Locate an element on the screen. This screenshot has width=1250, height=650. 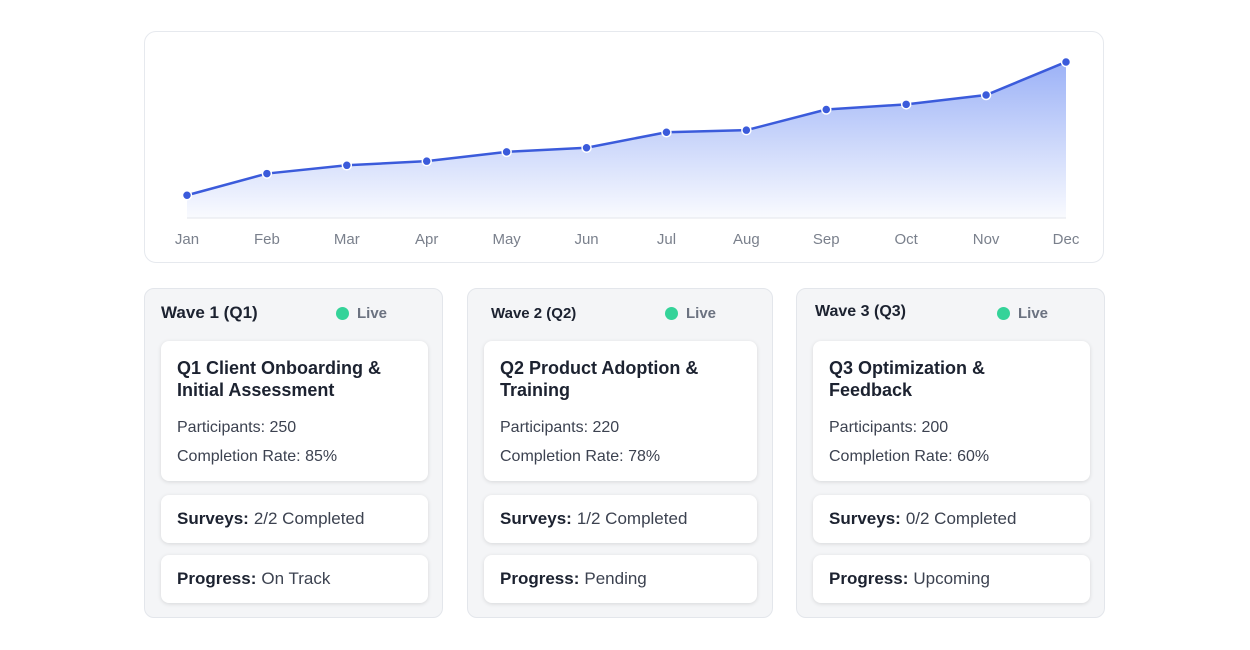
participants-stat: Participants: 250 is located at coordinates (237, 427).